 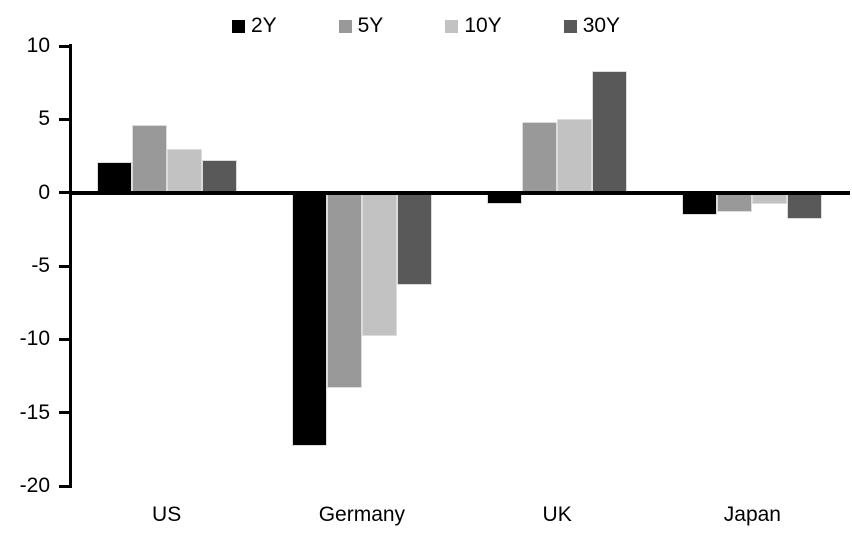 What do you see at coordinates (483, 25) in the screenshot?
I see `legend-label: 10Y` at bounding box center [483, 25].